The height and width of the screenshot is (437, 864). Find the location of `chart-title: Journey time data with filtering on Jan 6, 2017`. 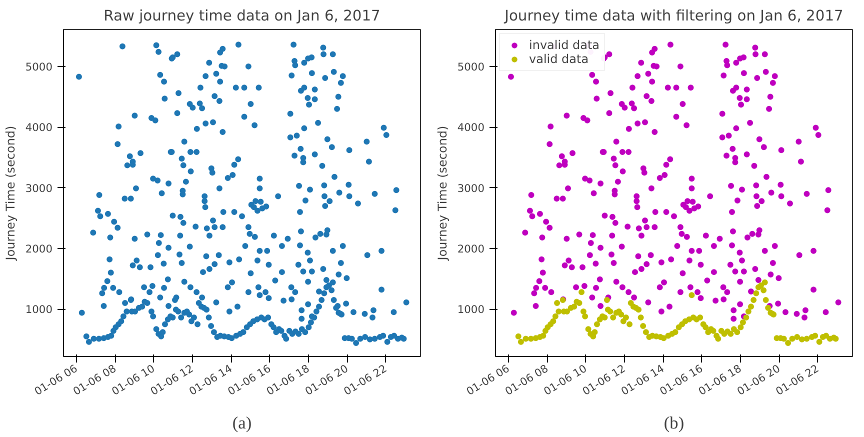

chart-title: Journey time data with filtering on Jan 6, 2017 is located at coordinates (674, 16).